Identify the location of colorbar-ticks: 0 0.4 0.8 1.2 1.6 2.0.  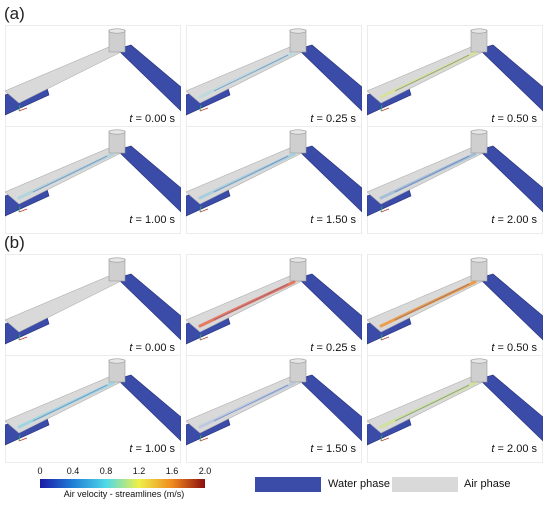
(124, 472).